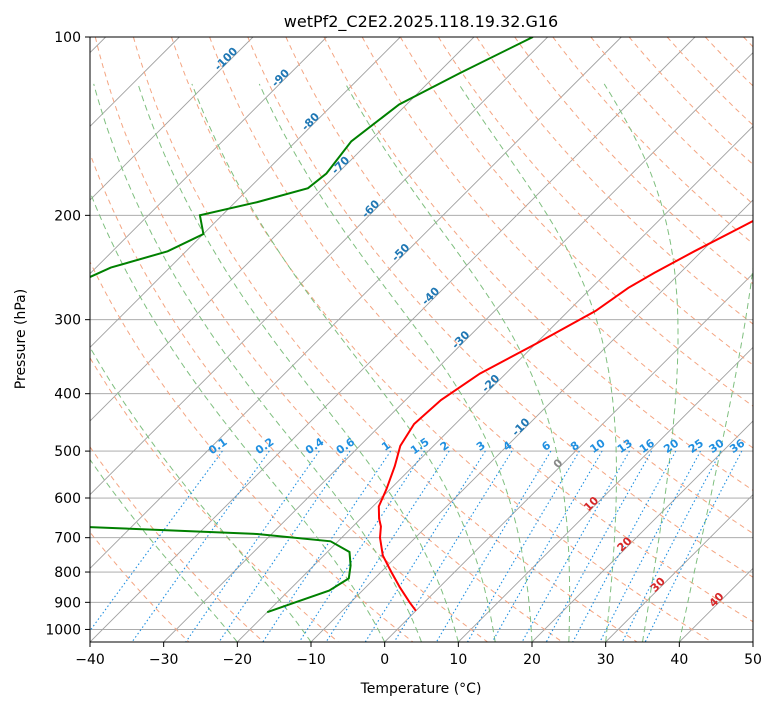 The width and height of the screenshot is (775, 708). Describe the element at coordinates (63, 630) in the screenshot. I see `y-tick-label: 1000` at that location.